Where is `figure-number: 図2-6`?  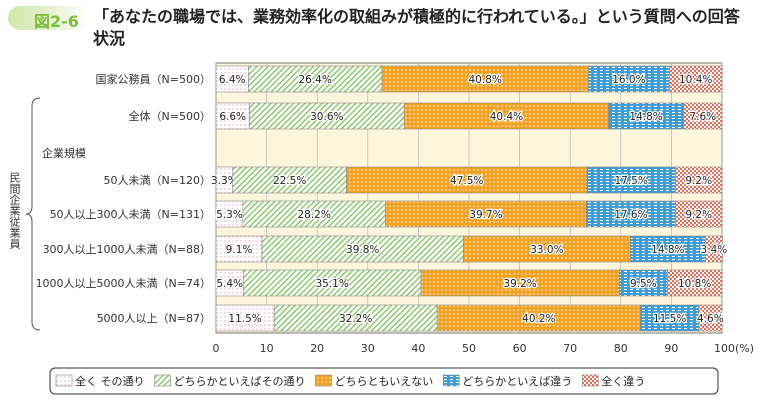 figure-number: 図2-6 is located at coordinates (56, 21).